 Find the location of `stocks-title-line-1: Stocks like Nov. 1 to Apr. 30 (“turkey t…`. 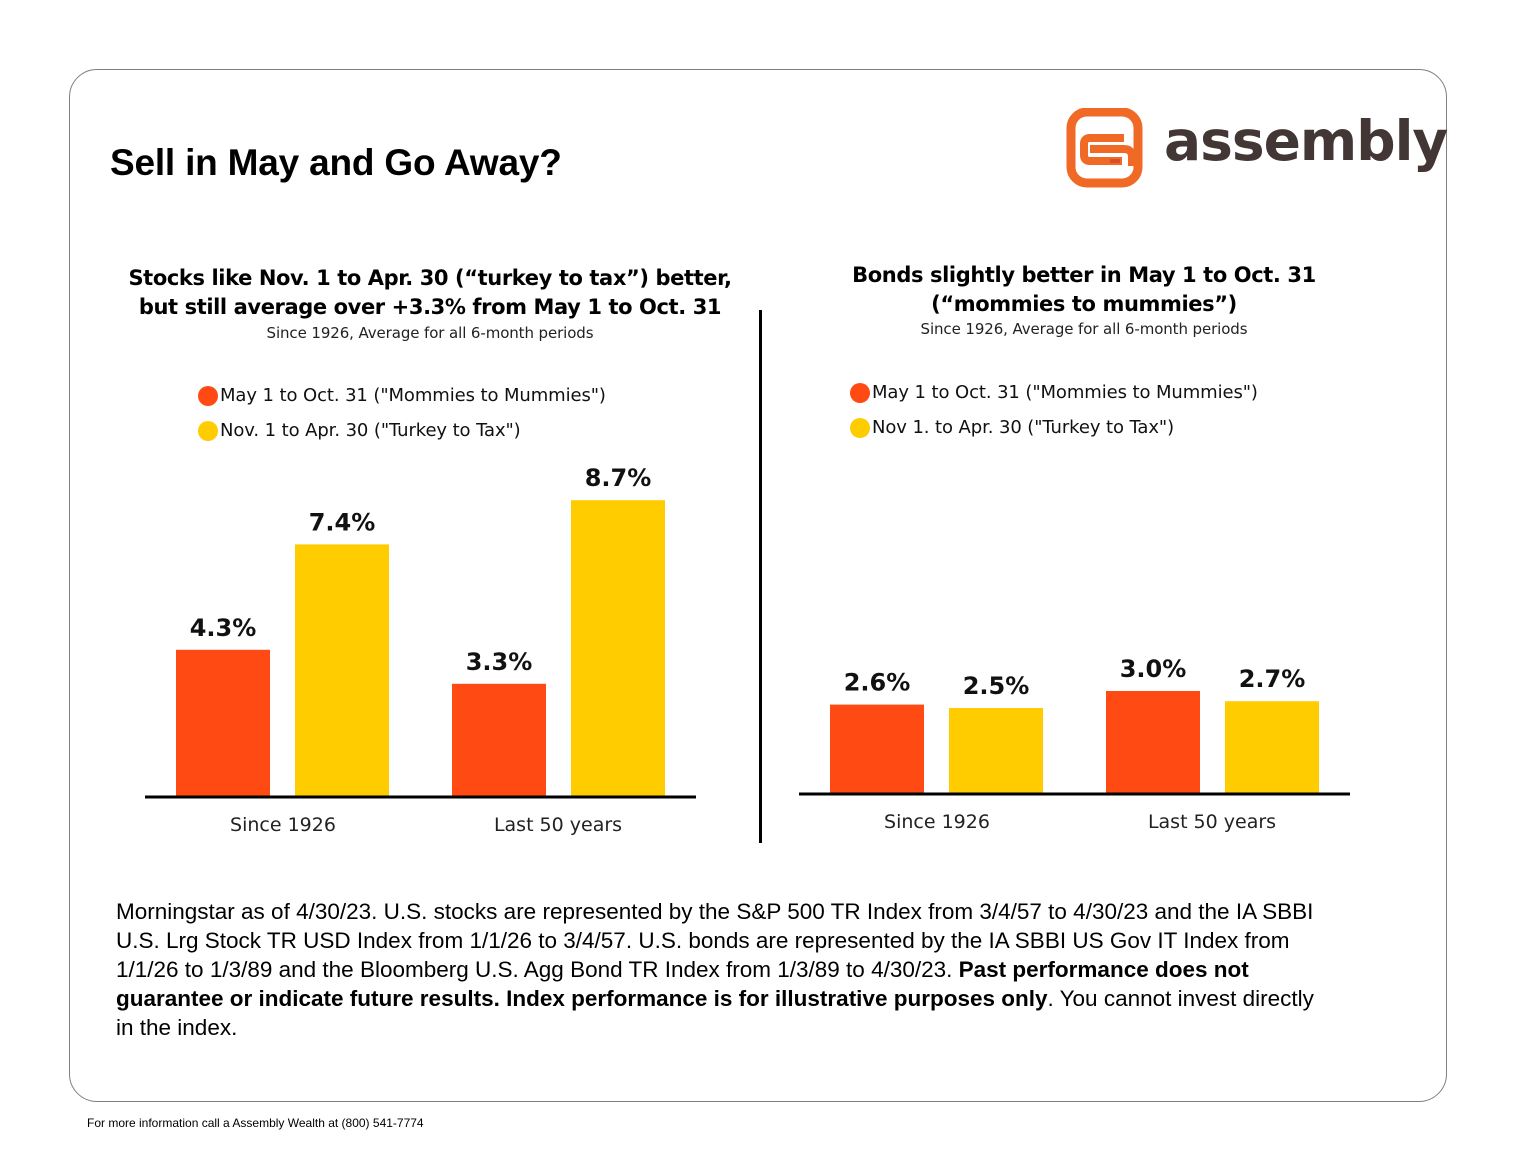

stocks-title-line-1: Stocks like Nov. 1 to Apr. 30 (“turkey t… is located at coordinates (430, 278).